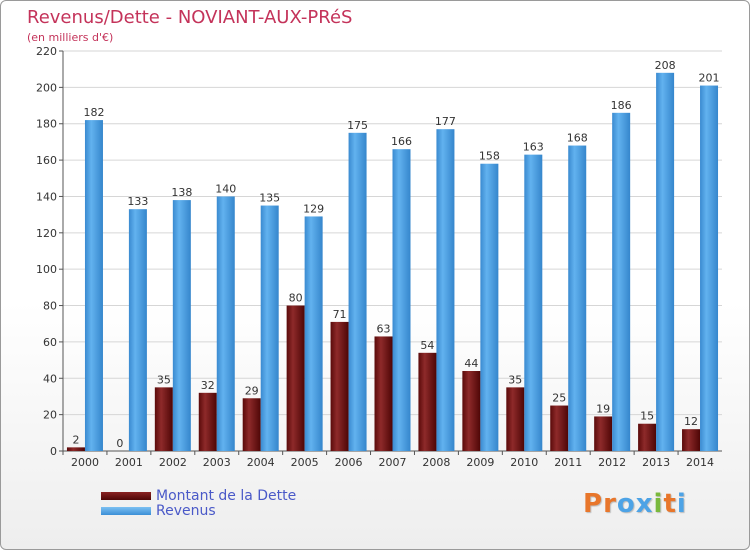  I want to click on data-label-dette: 12, so click(691, 421).